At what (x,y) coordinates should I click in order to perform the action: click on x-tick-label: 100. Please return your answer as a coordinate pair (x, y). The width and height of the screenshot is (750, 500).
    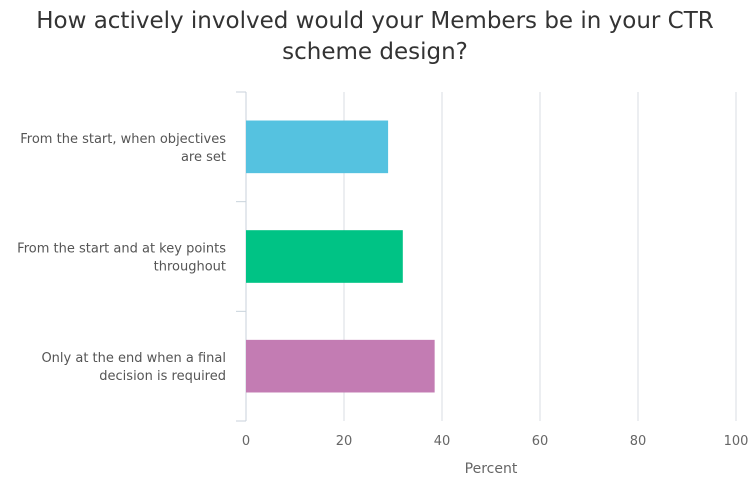
    Looking at the image, I should click on (736, 441).